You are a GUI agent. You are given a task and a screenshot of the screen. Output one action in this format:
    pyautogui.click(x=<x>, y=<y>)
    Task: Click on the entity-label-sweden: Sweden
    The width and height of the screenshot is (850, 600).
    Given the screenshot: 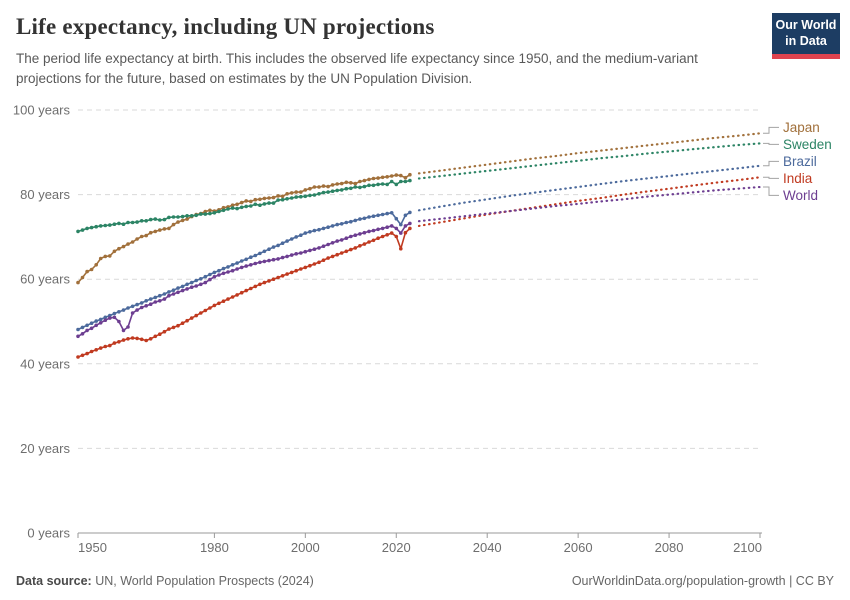 What is the action you would take?
    pyautogui.click(x=807, y=144)
    